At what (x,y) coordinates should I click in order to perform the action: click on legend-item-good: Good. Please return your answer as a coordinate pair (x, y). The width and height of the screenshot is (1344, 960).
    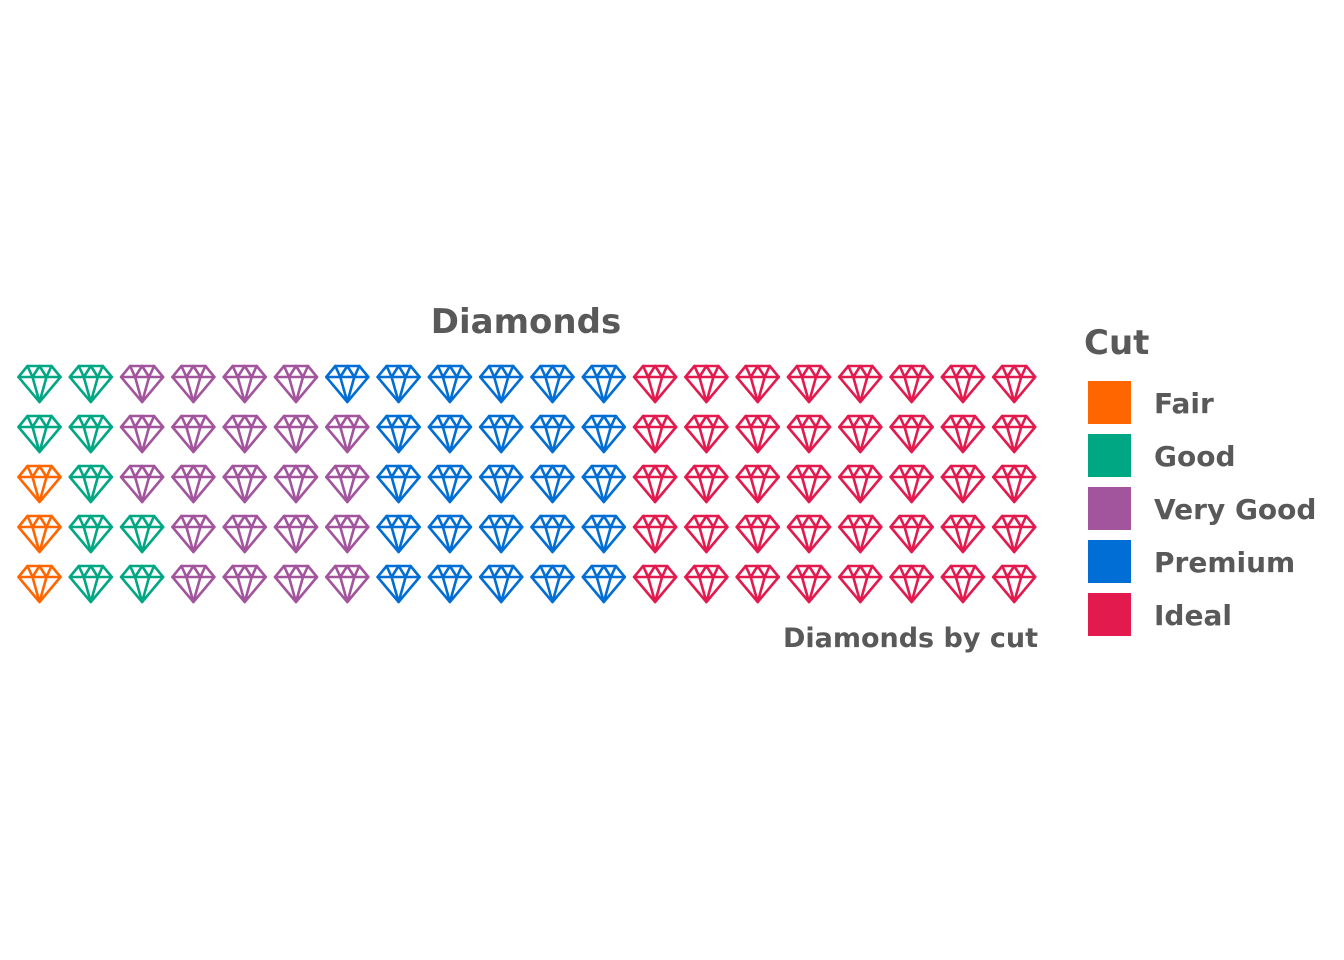
    Looking at the image, I should click on (1162, 455).